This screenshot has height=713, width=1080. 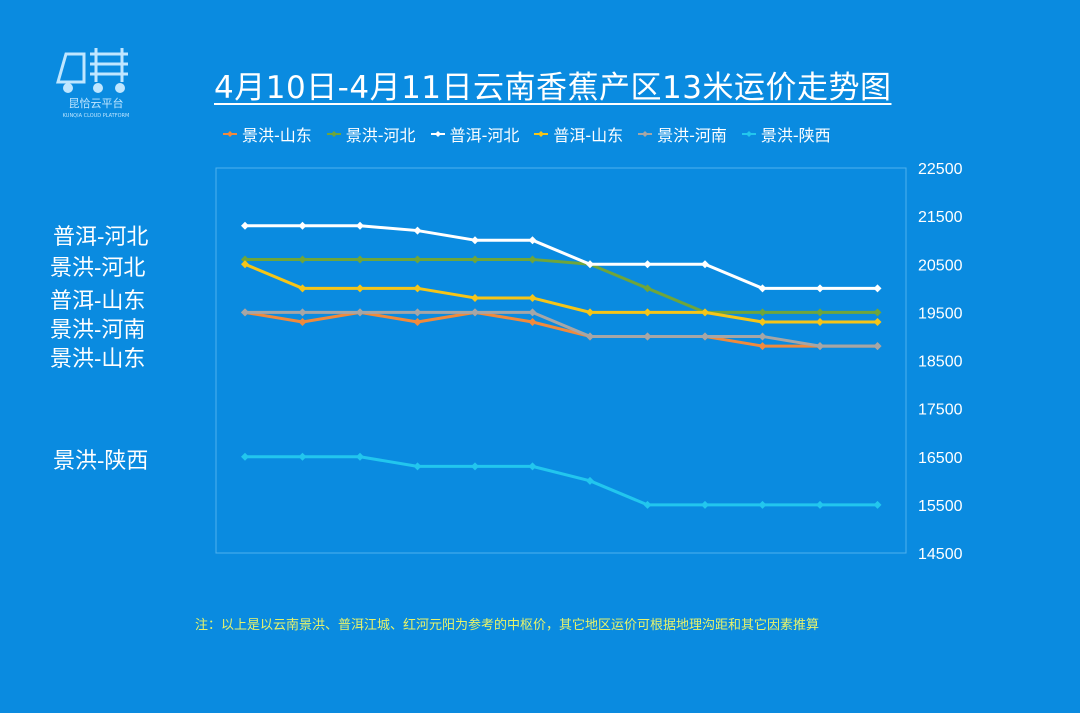 I want to click on side-label: 景洪-河北, so click(x=98, y=268).